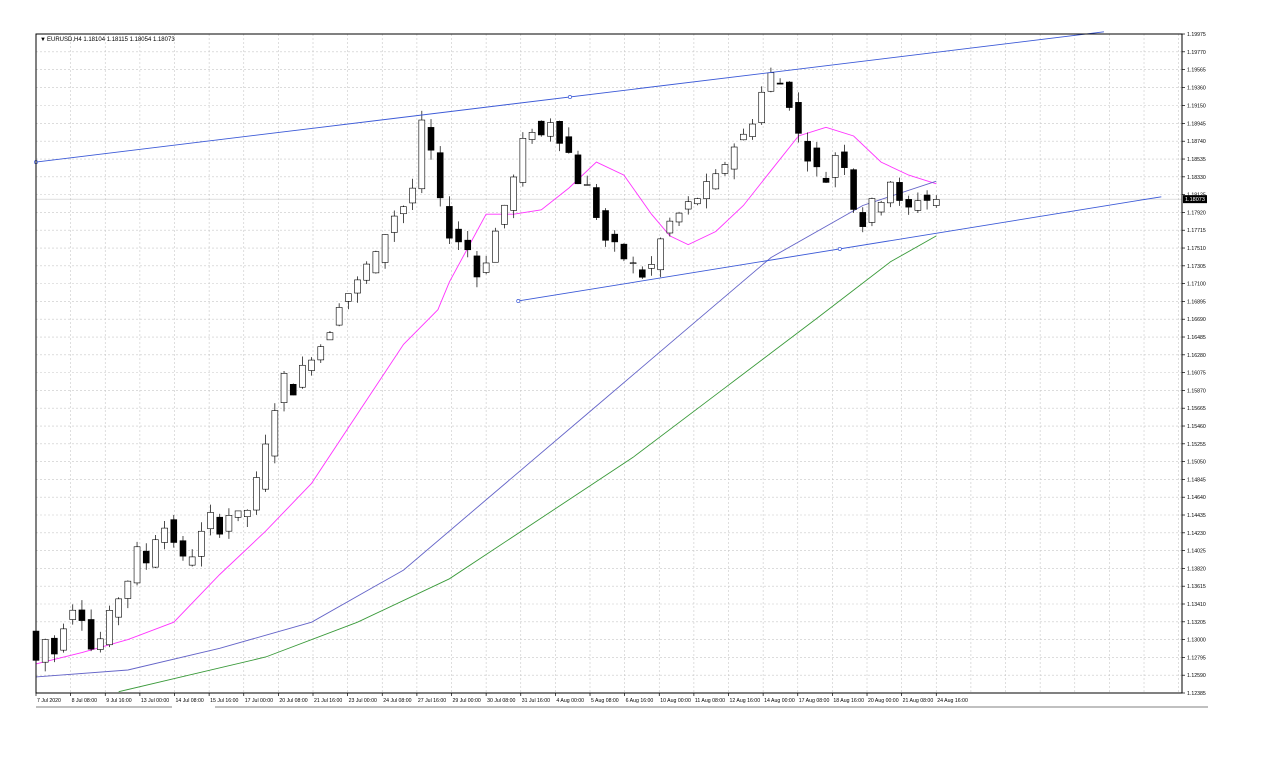  I want to click on y-tick-label: 1.13410, so click(1196, 605).